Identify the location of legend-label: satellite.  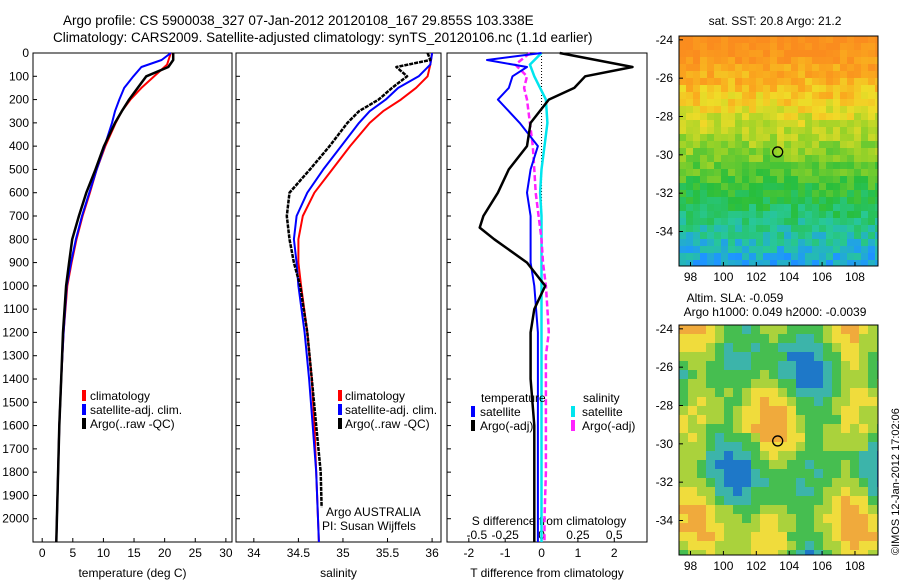
(602, 412).